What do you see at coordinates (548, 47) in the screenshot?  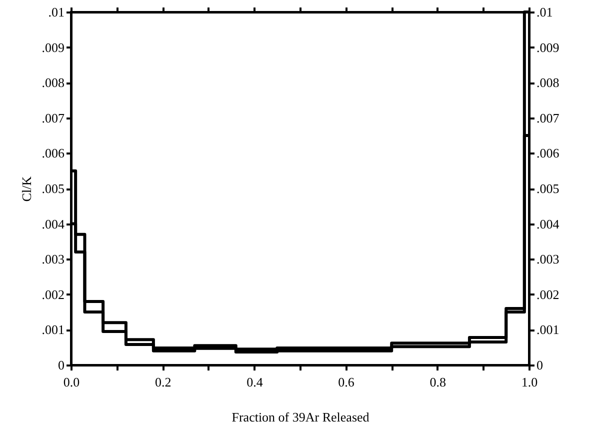 I see `y2-tick-label: .009` at bounding box center [548, 47].